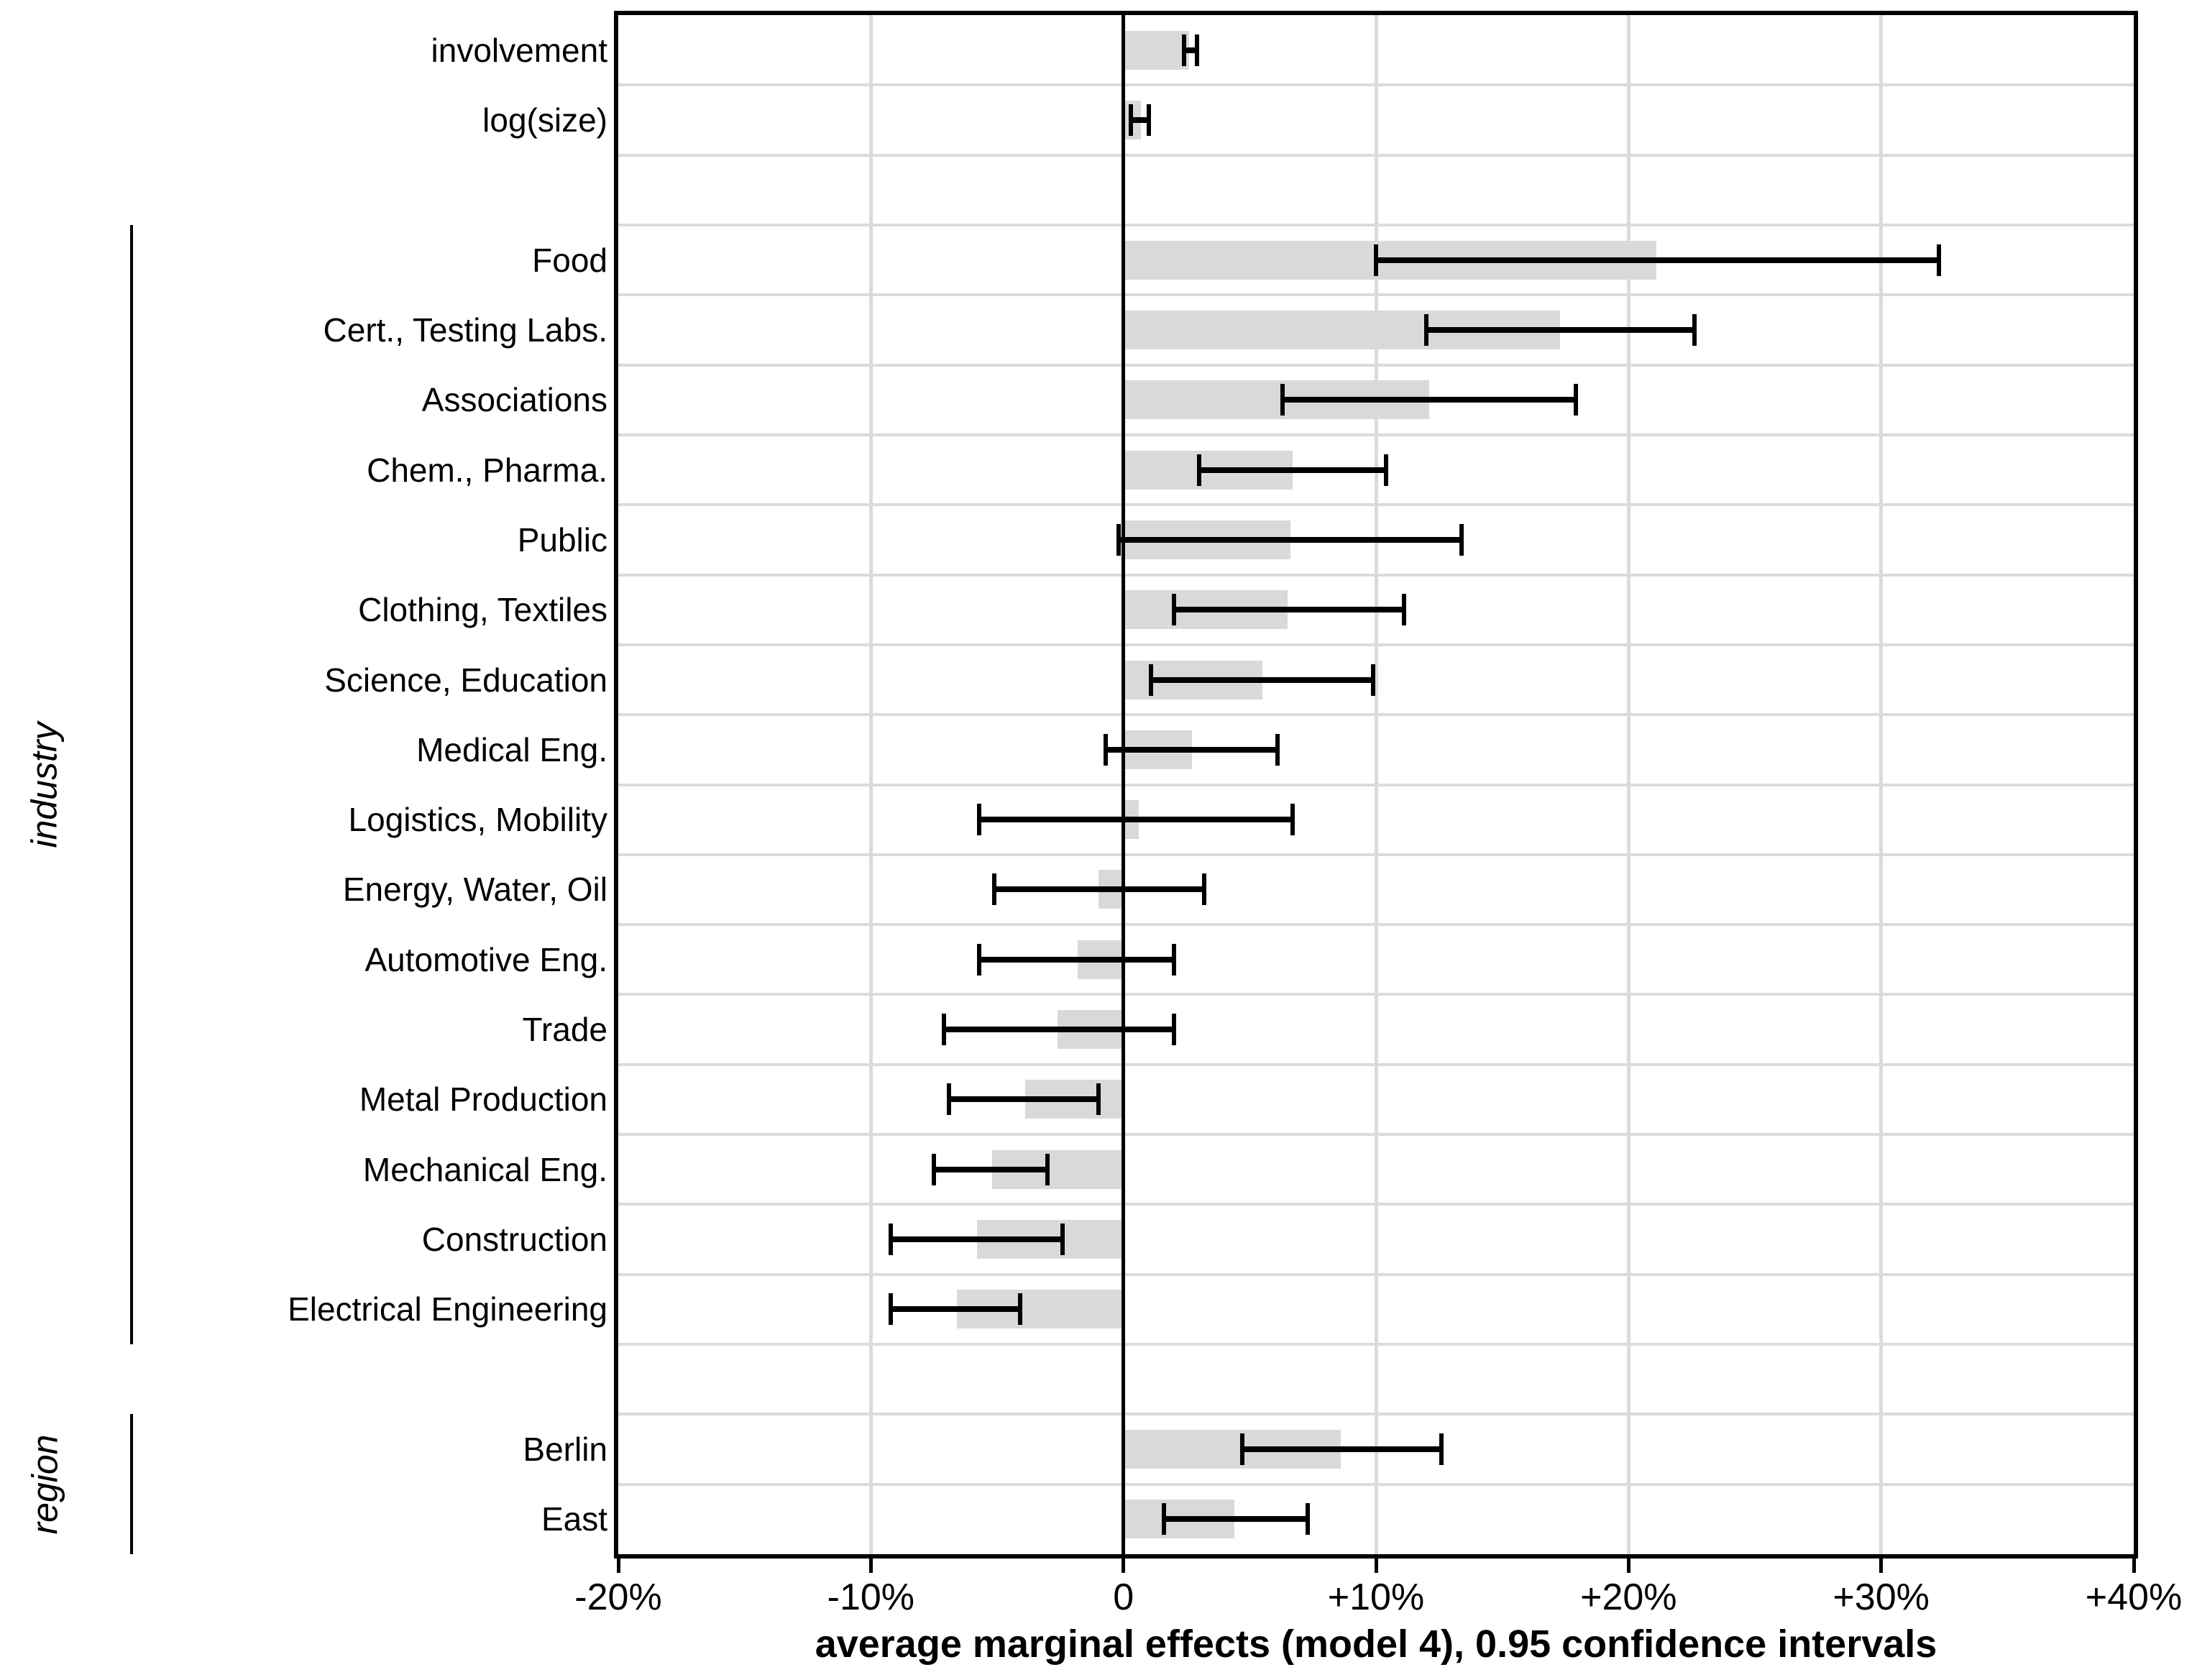 This screenshot has height=1680, width=2197. What do you see at coordinates (483, 610) in the screenshot?
I see `category-label: Clothing, Textiles` at bounding box center [483, 610].